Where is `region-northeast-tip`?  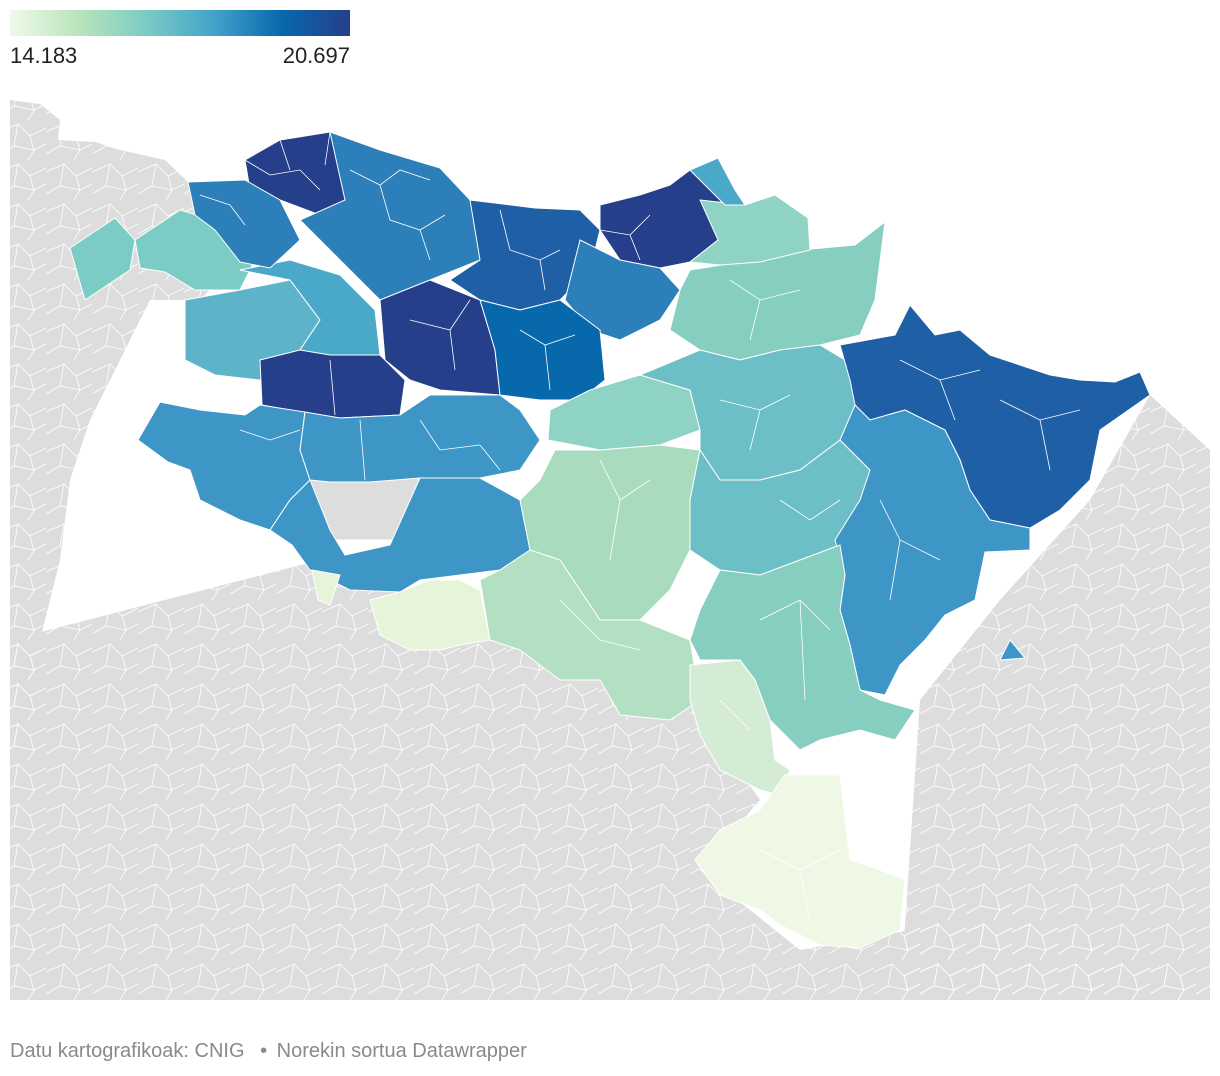
region-northeast-tip is located at coordinates (717, 181).